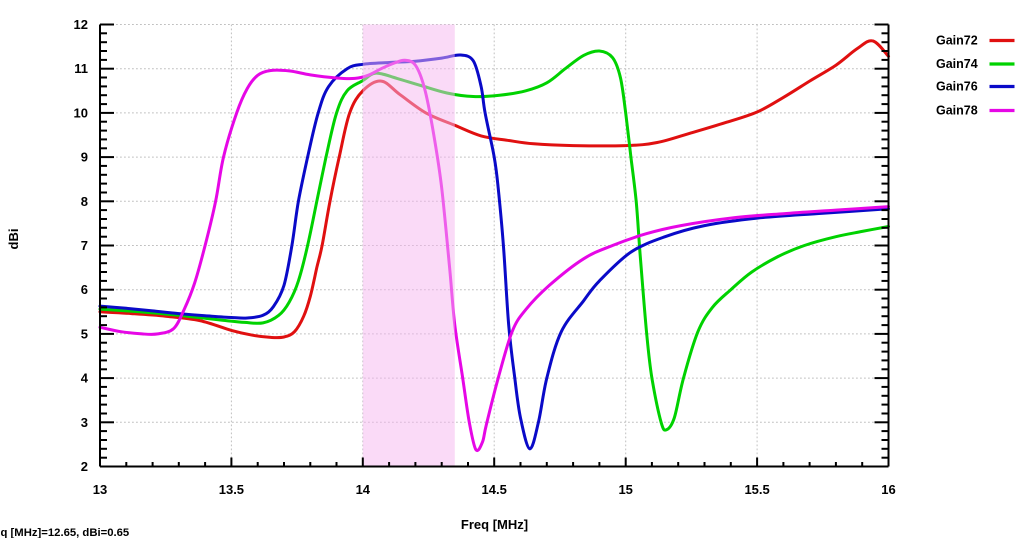 Image resolution: width=1024 pixels, height=538 pixels. I want to click on svg-text: 16, so click(888, 489).